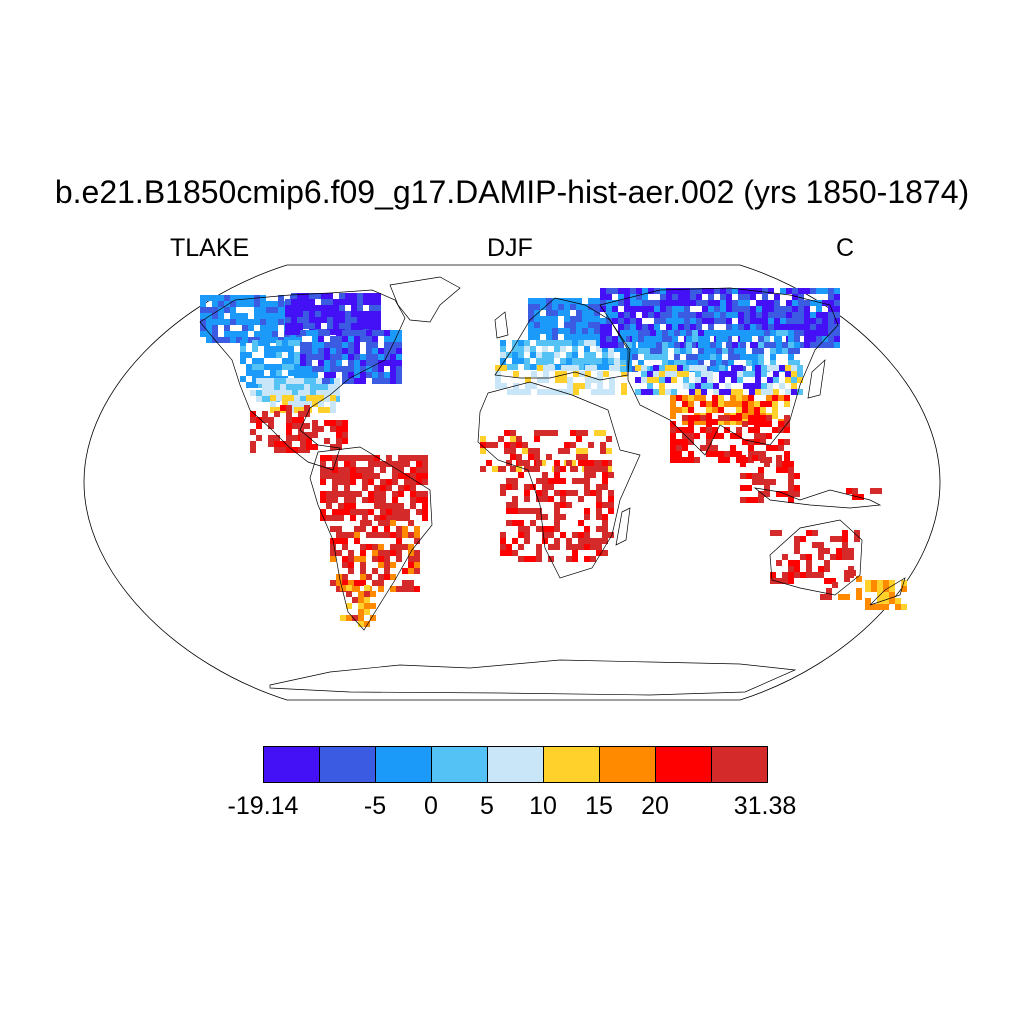 This screenshot has width=1024, height=1024. What do you see at coordinates (765, 806) in the screenshot?
I see `colorbar-label: 31.38` at bounding box center [765, 806].